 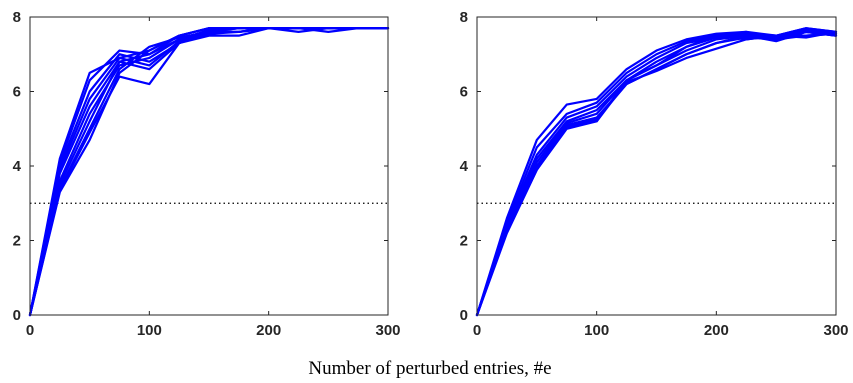 I want to click on left-y-tick-label: 0, so click(x=17, y=315).